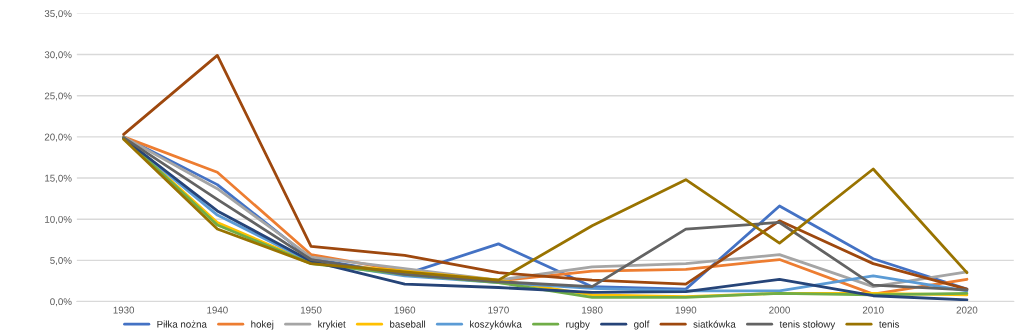 Image resolution: width=1024 pixels, height=335 pixels. Describe the element at coordinates (967, 310) in the screenshot. I see `x-tick-label: 2020` at that location.